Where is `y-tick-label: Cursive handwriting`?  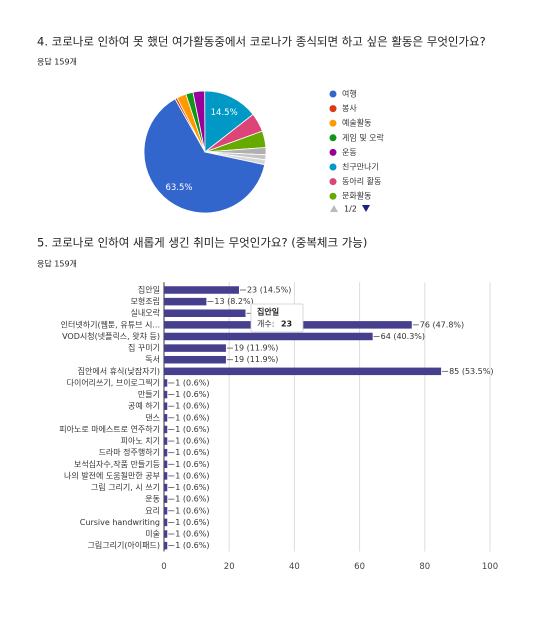 y-tick-label: Cursive handwriting is located at coordinates (120, 522).